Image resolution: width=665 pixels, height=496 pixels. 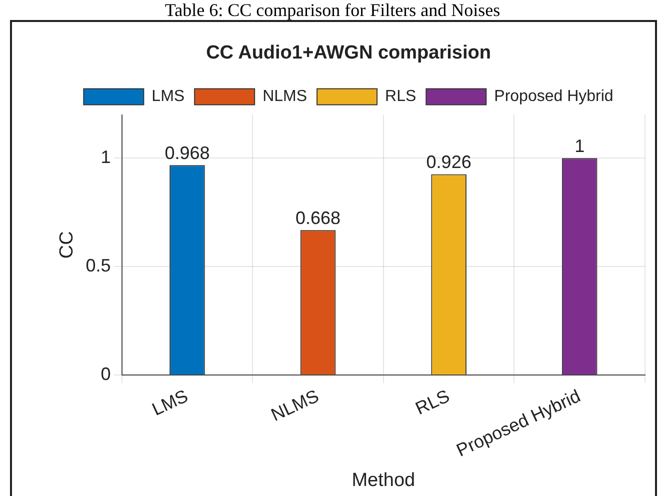 What do you see at coordinates (318, 218) in the screenshot?
I see `data-label: 0.668` at bounding box center [318, 218].